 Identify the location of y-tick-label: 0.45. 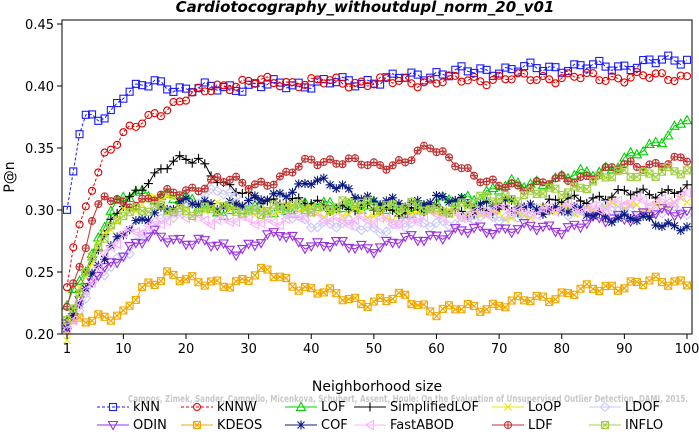
(39, 25).